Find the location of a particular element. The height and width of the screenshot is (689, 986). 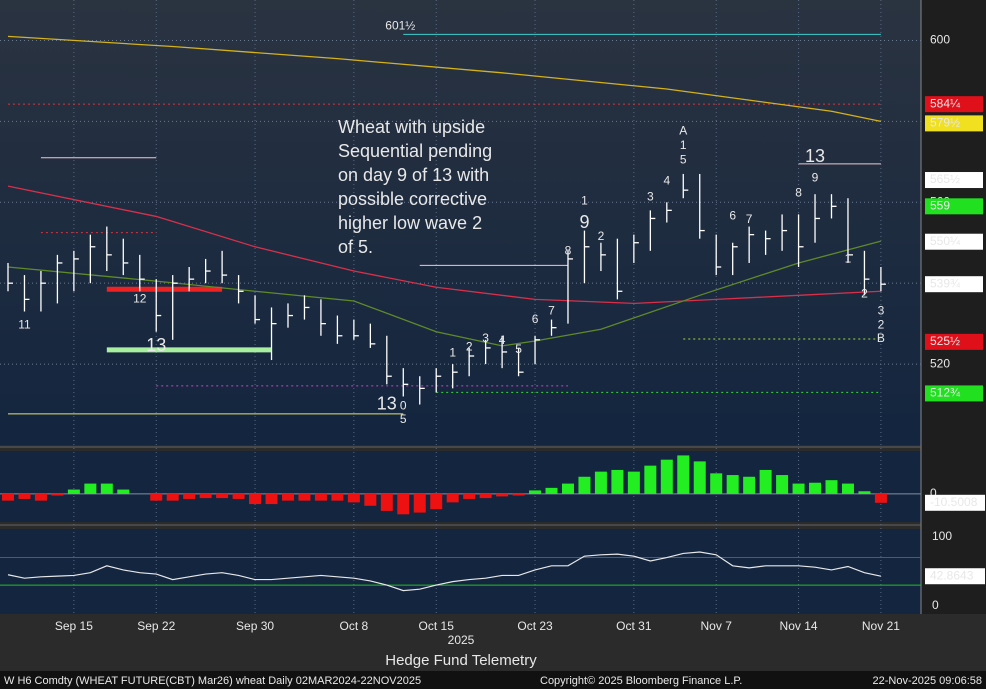

oscillator-panel is located at coordinates (460, 571).